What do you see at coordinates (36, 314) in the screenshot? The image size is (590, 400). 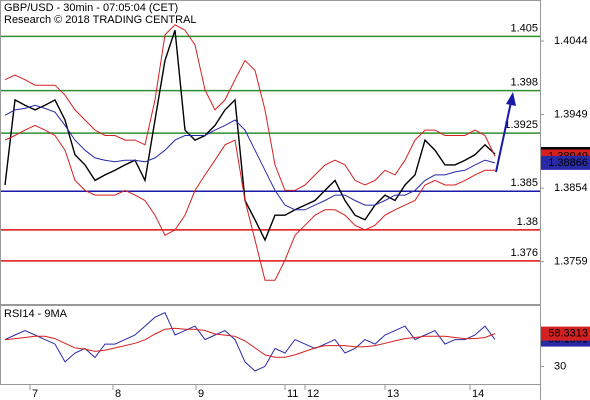 I see `rsi-title: RSI14 - 9MA` at bounding box center [36, 314].